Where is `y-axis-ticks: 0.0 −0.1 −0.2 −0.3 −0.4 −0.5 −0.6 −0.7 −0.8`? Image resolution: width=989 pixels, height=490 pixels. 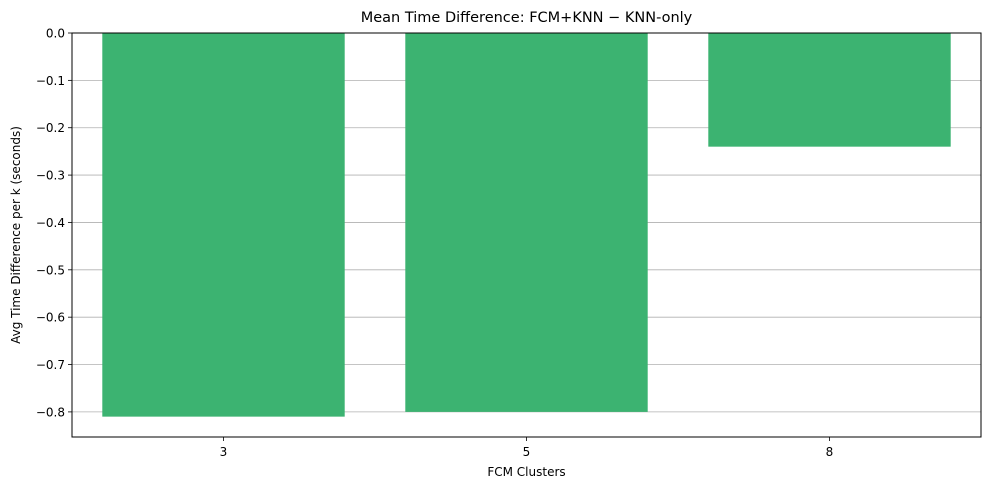 y-axis-ticks: 0.0 −0.1 −0.2 −0.3 −0.4 −0.5 −0.6 −0.7 −0.8 is located at coordinates (54, 223).